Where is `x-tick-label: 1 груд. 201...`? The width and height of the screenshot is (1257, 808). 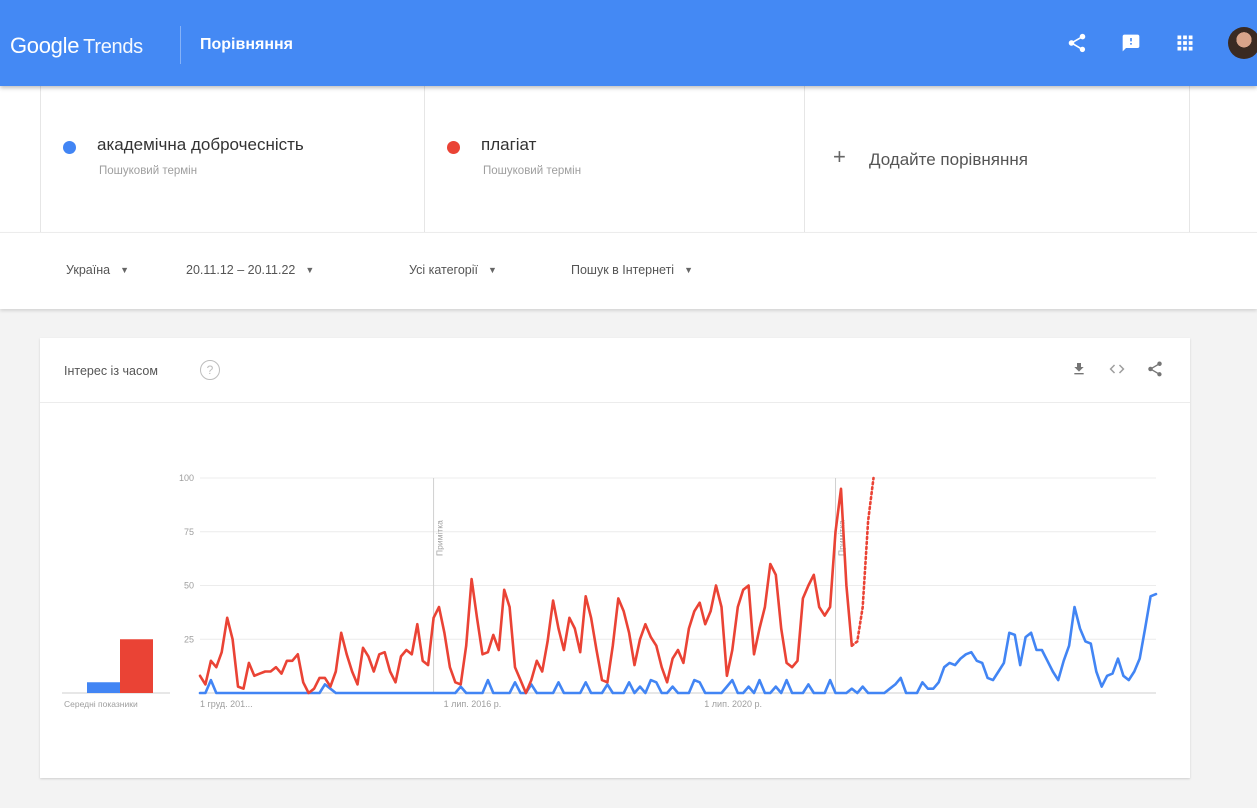 x-tick-label: 1 груд. 201... is located at coordinates (226, 704).